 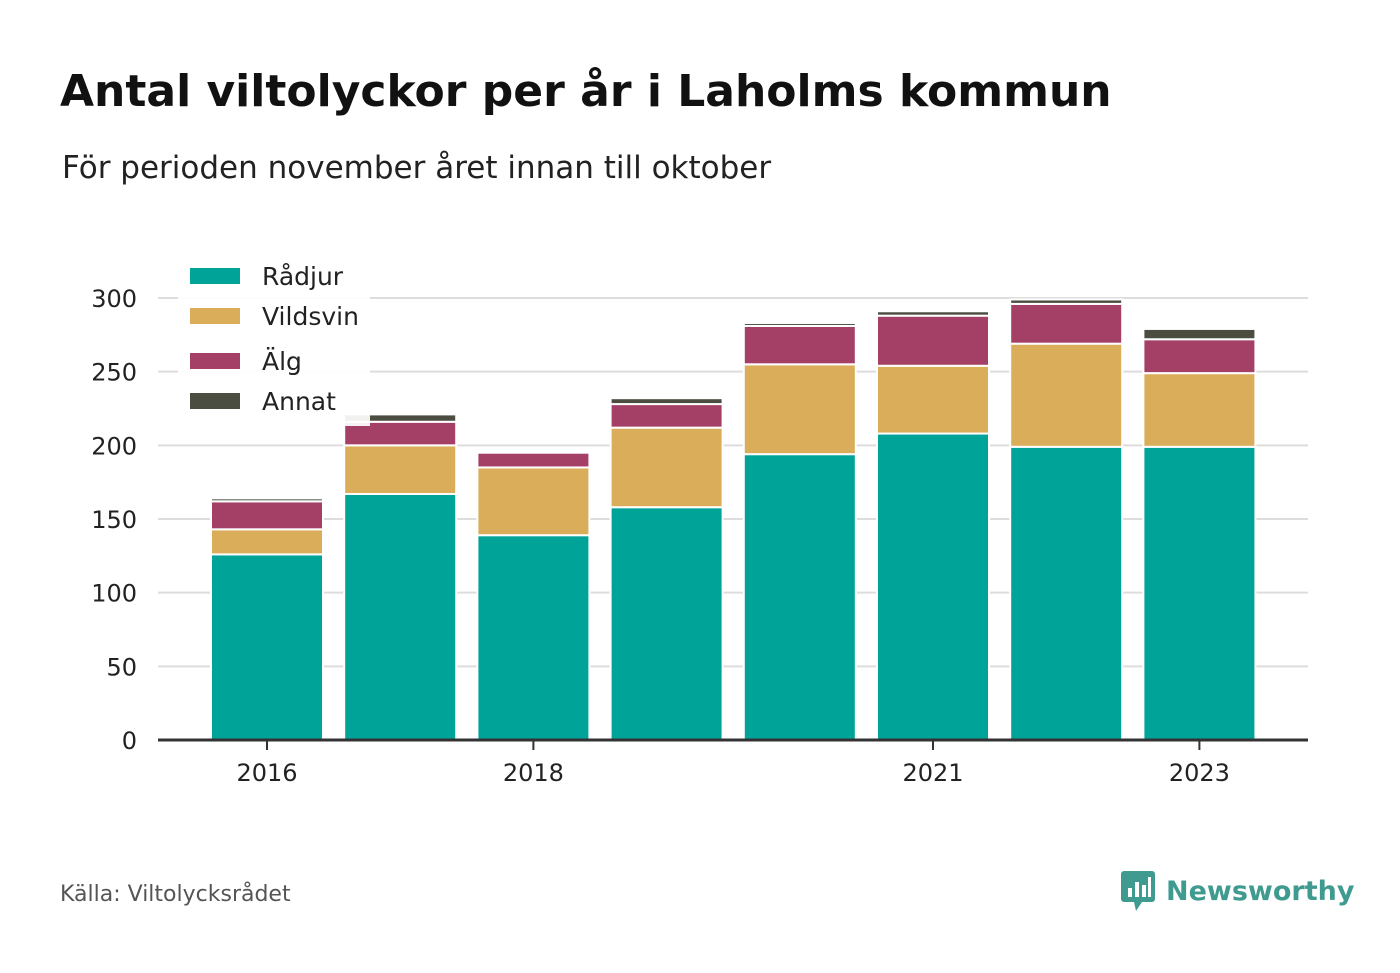 What do you see at coordinates (1260, 891) in the screenshot?
I see `brand-name: Newsworthy` at bounding box center [1260, 891].